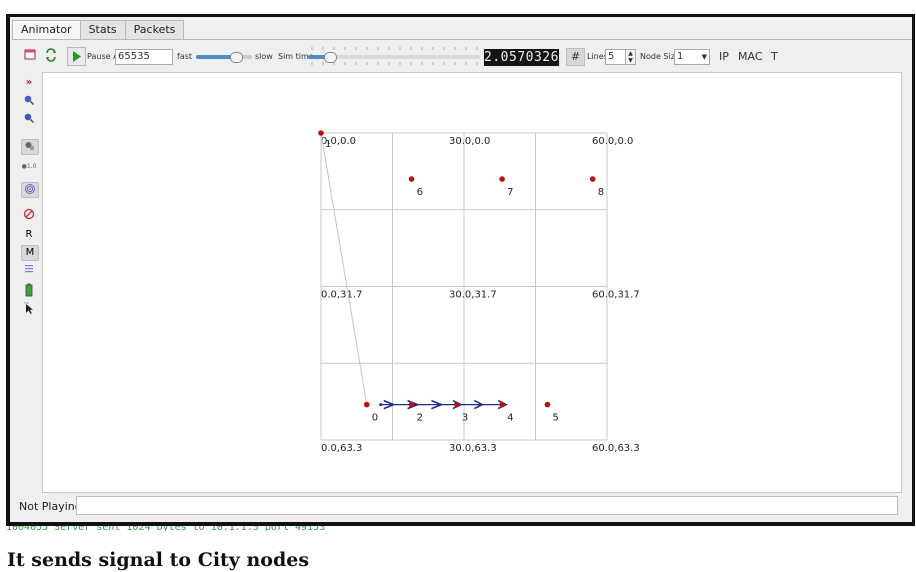 Image resolution: width=916 pixels, height=572 pixels. What do you see at coordinates (612, 141) in the screenshot?
I see `grid-coordinate-label: 60.0,0.0` at bounding box center [612, 141].